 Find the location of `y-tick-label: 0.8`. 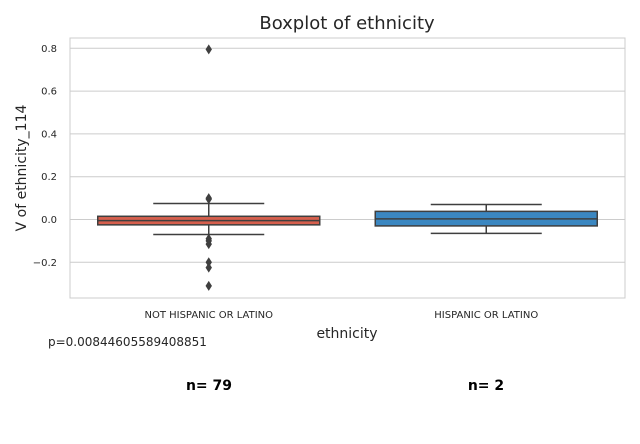

y-tick-label: 0.8 is located at coordinates (49, 49).